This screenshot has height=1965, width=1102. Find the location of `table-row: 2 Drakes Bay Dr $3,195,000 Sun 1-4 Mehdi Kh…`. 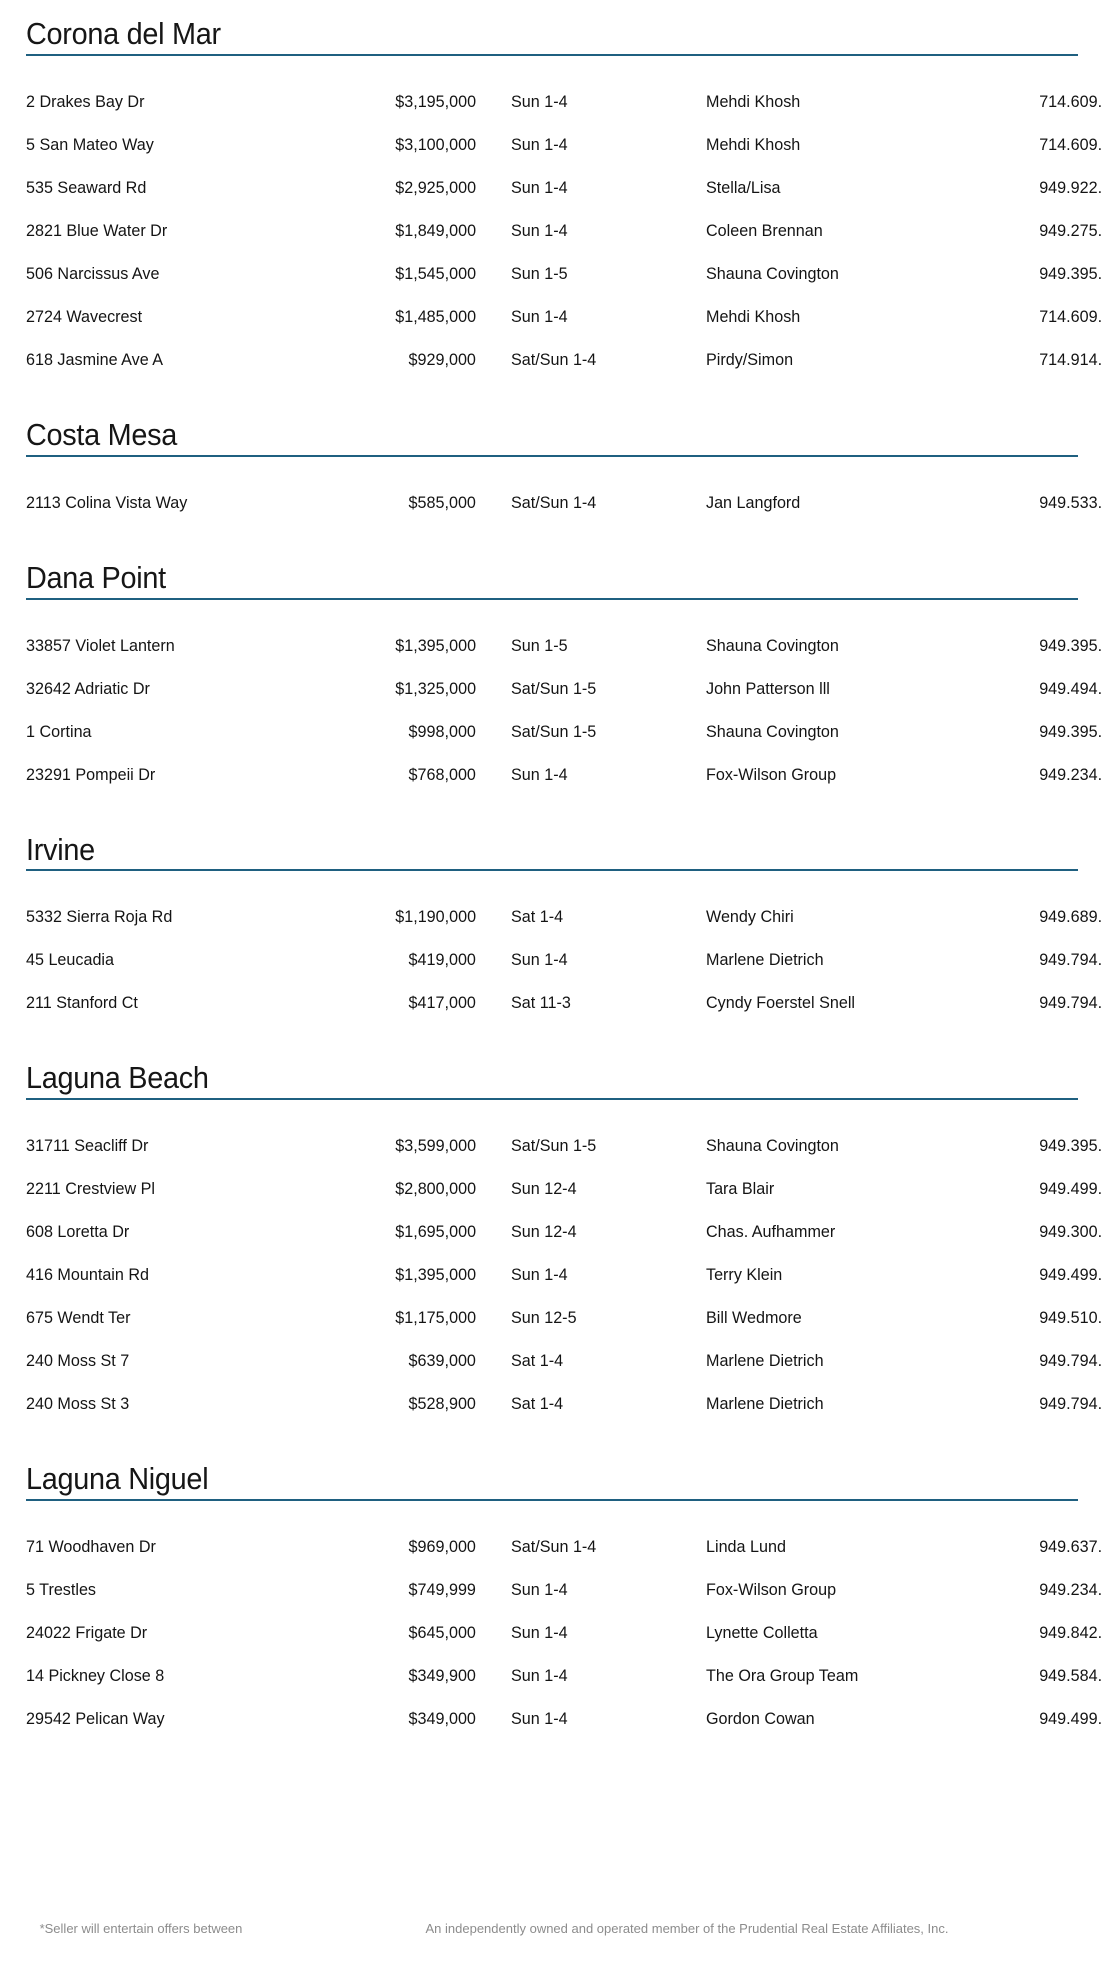

table-row: 2 Drakes Bay Dr $3,195,000 Sun 1-4 Mehdi Kh… is located at coordinates (551, 101).